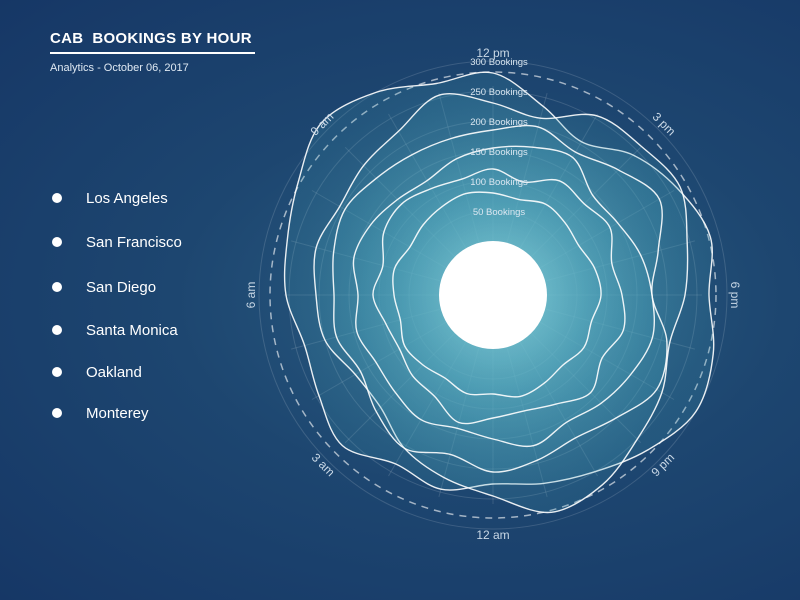 The width and height of the screenshot is (800, 600). Describe the element at coordinates (499, 212) in the screenshot. I see `ring-label: 50 Bookings` at that location.